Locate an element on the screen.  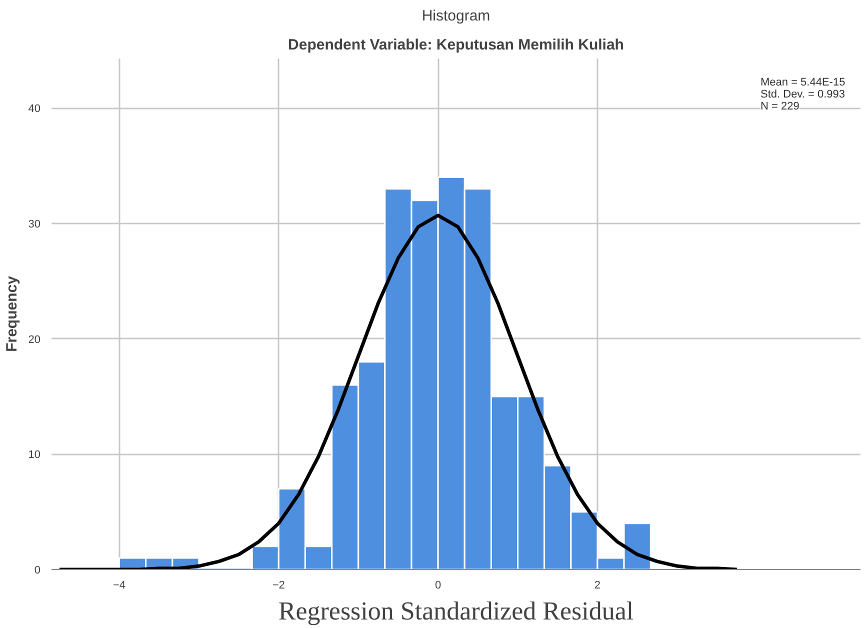
x-tick-label: −4 is located at coordinates (119, 586).